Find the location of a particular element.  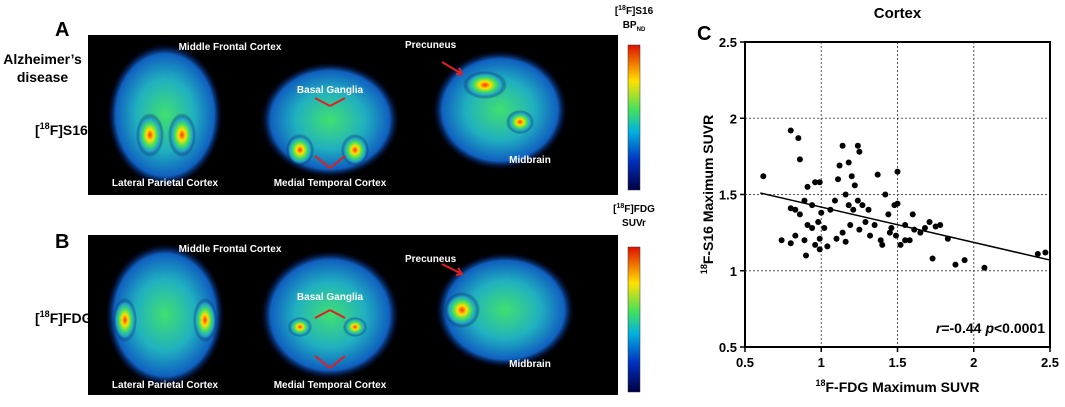

colorbar-label: [18F]S16 is located at coordinates (634, 11).